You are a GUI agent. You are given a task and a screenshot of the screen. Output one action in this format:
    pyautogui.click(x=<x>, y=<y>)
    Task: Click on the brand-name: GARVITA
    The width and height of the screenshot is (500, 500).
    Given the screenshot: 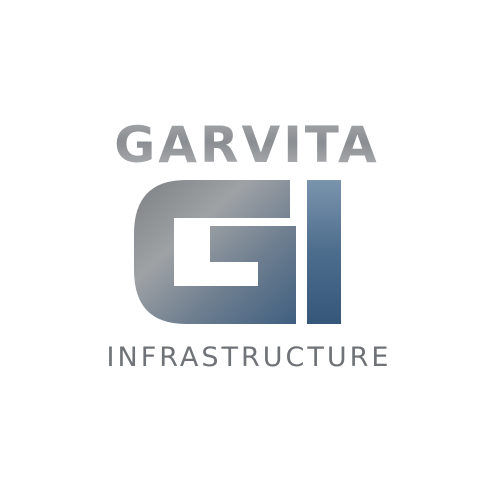 What is the action you would take?
    pyautogui.click(x=246, y=145)
    